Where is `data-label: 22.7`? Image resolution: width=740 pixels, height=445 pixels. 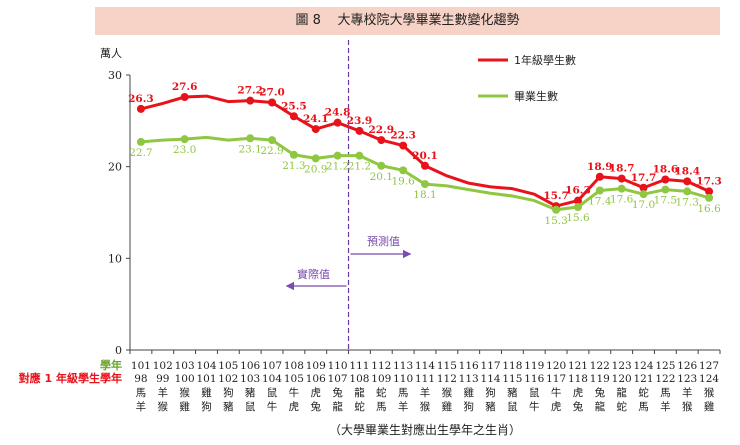
data-label: 22.7 is located at coordinates (140, 153).